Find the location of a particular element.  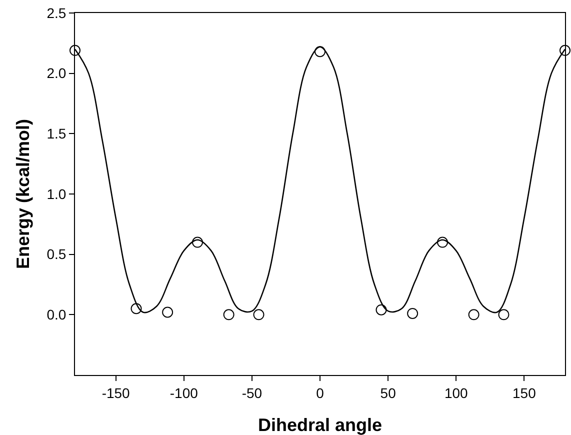

y-tick-label: 1.0 is located at coordinates (56, 194).